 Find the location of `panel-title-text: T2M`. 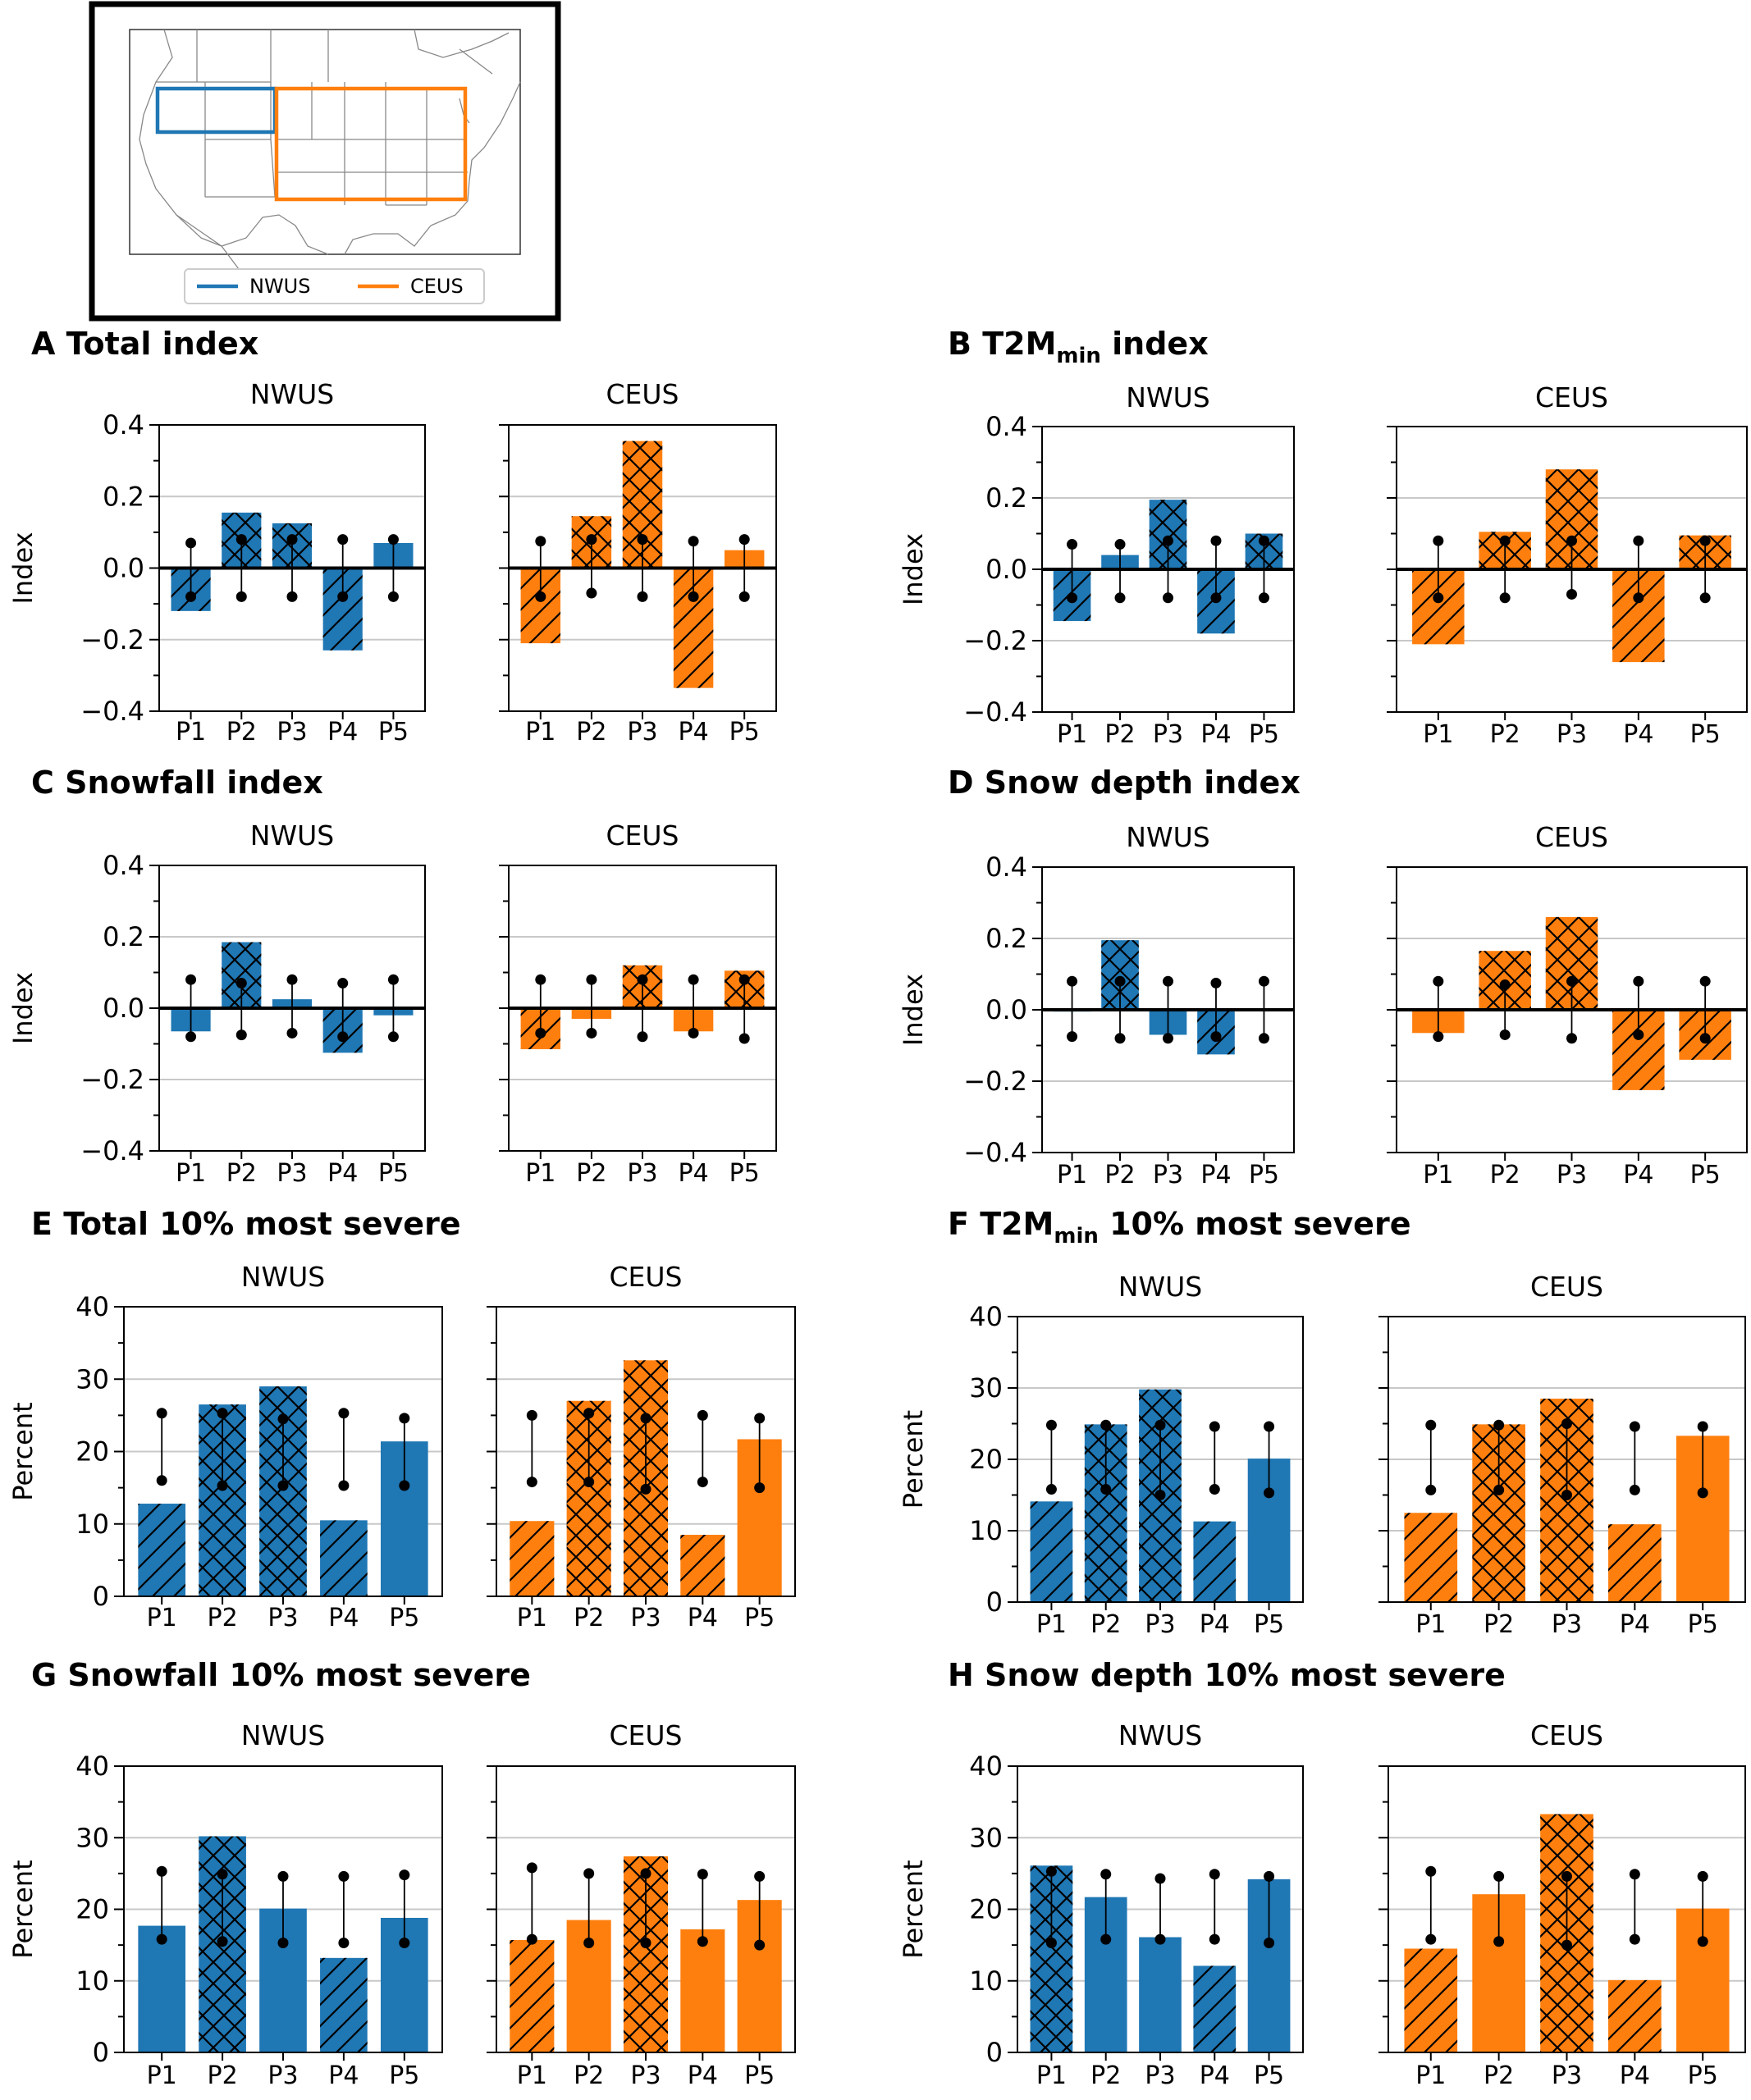

panel-title-text: T2M is located at coordinates (1019, 344).